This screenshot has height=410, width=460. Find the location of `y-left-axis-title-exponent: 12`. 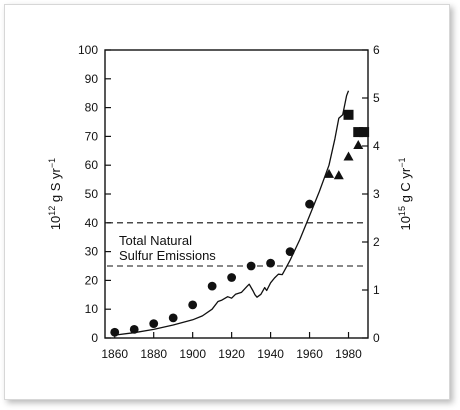

y-left-axis-title-exponent: 12 is located at coordinates (52, 211).